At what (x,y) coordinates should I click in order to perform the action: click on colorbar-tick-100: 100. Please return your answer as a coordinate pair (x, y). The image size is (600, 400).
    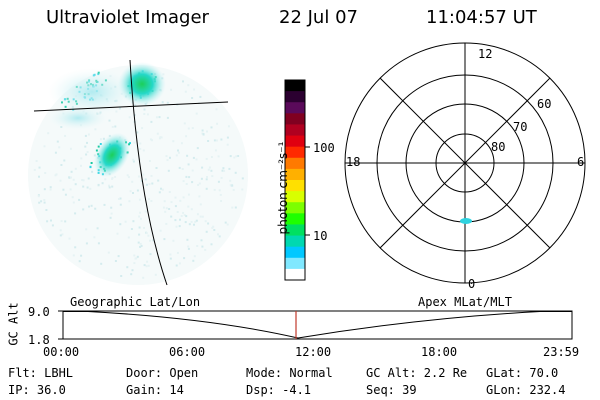
    Looking at the image, I should click on (324, 148).